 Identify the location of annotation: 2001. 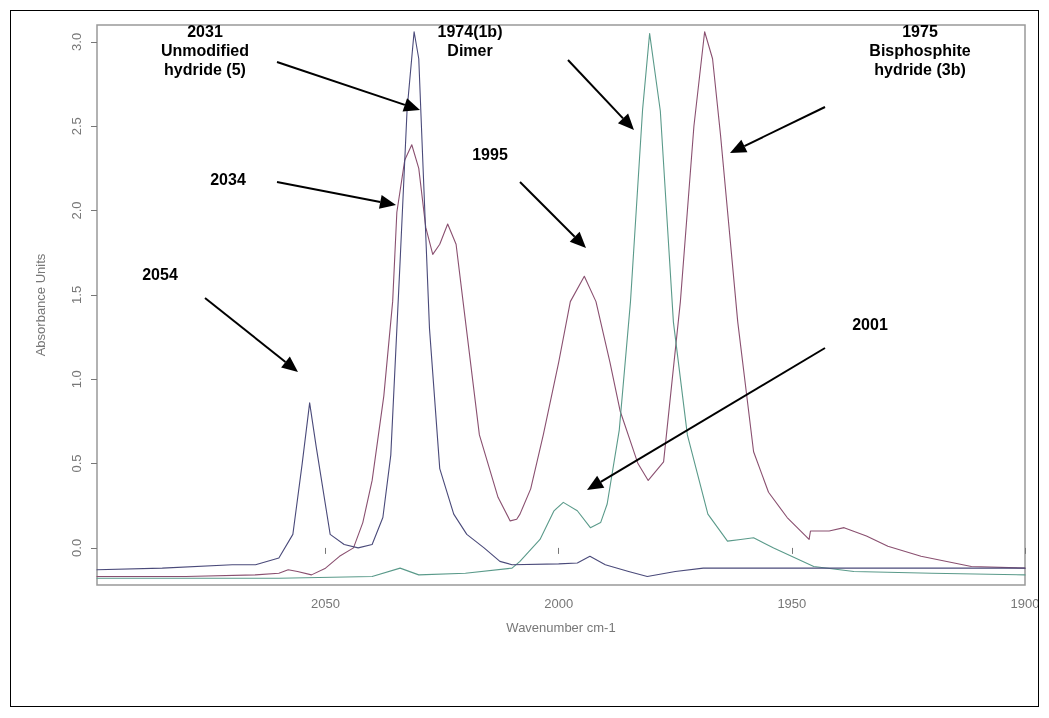
(870, 324).